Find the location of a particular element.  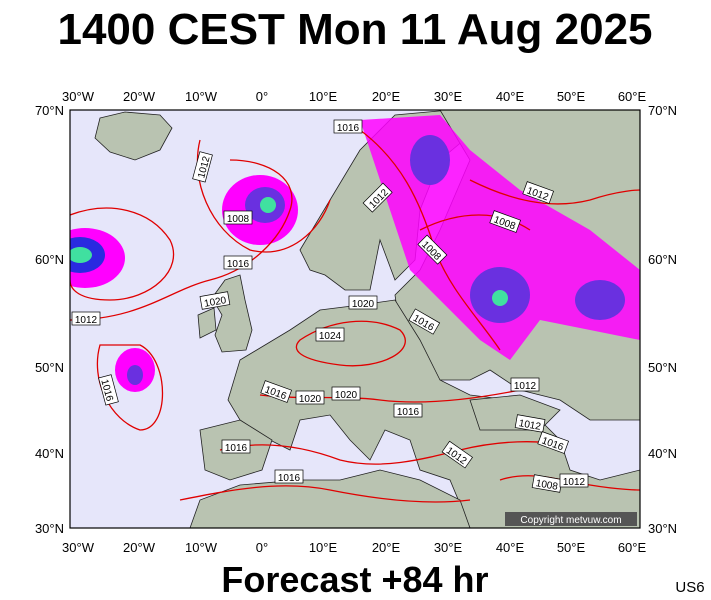

latitude-label: 70°N is located at coordinates (662, 110).